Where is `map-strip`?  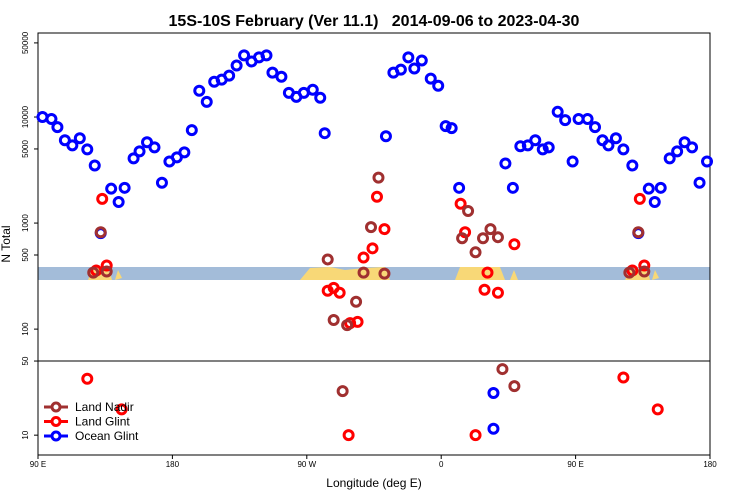 map-strip is located at coordinates (374, 273).